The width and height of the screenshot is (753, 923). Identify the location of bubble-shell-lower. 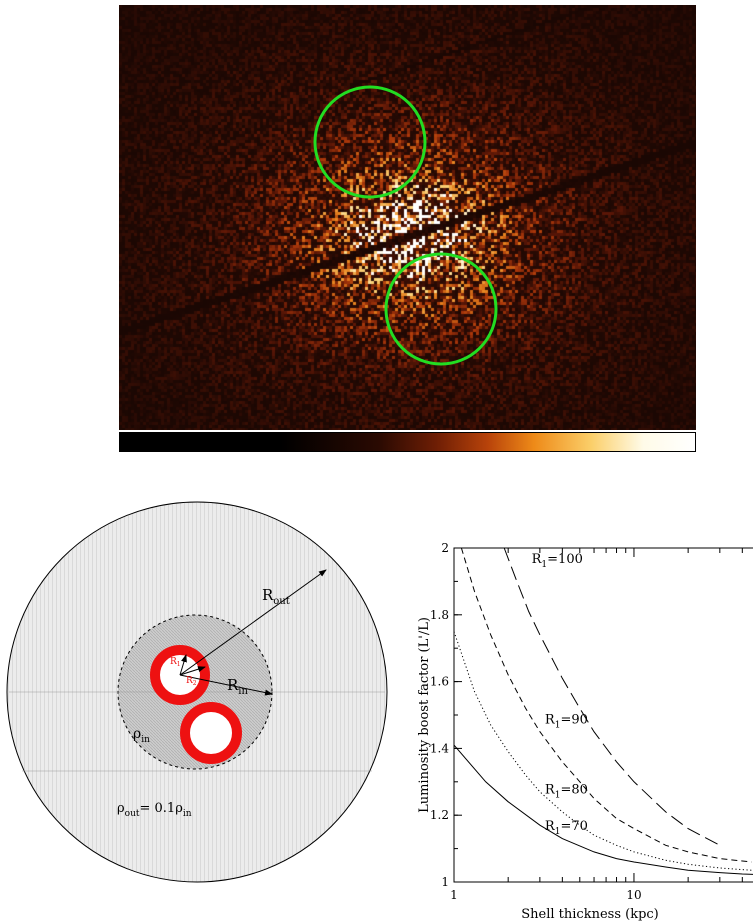
(211, 733).